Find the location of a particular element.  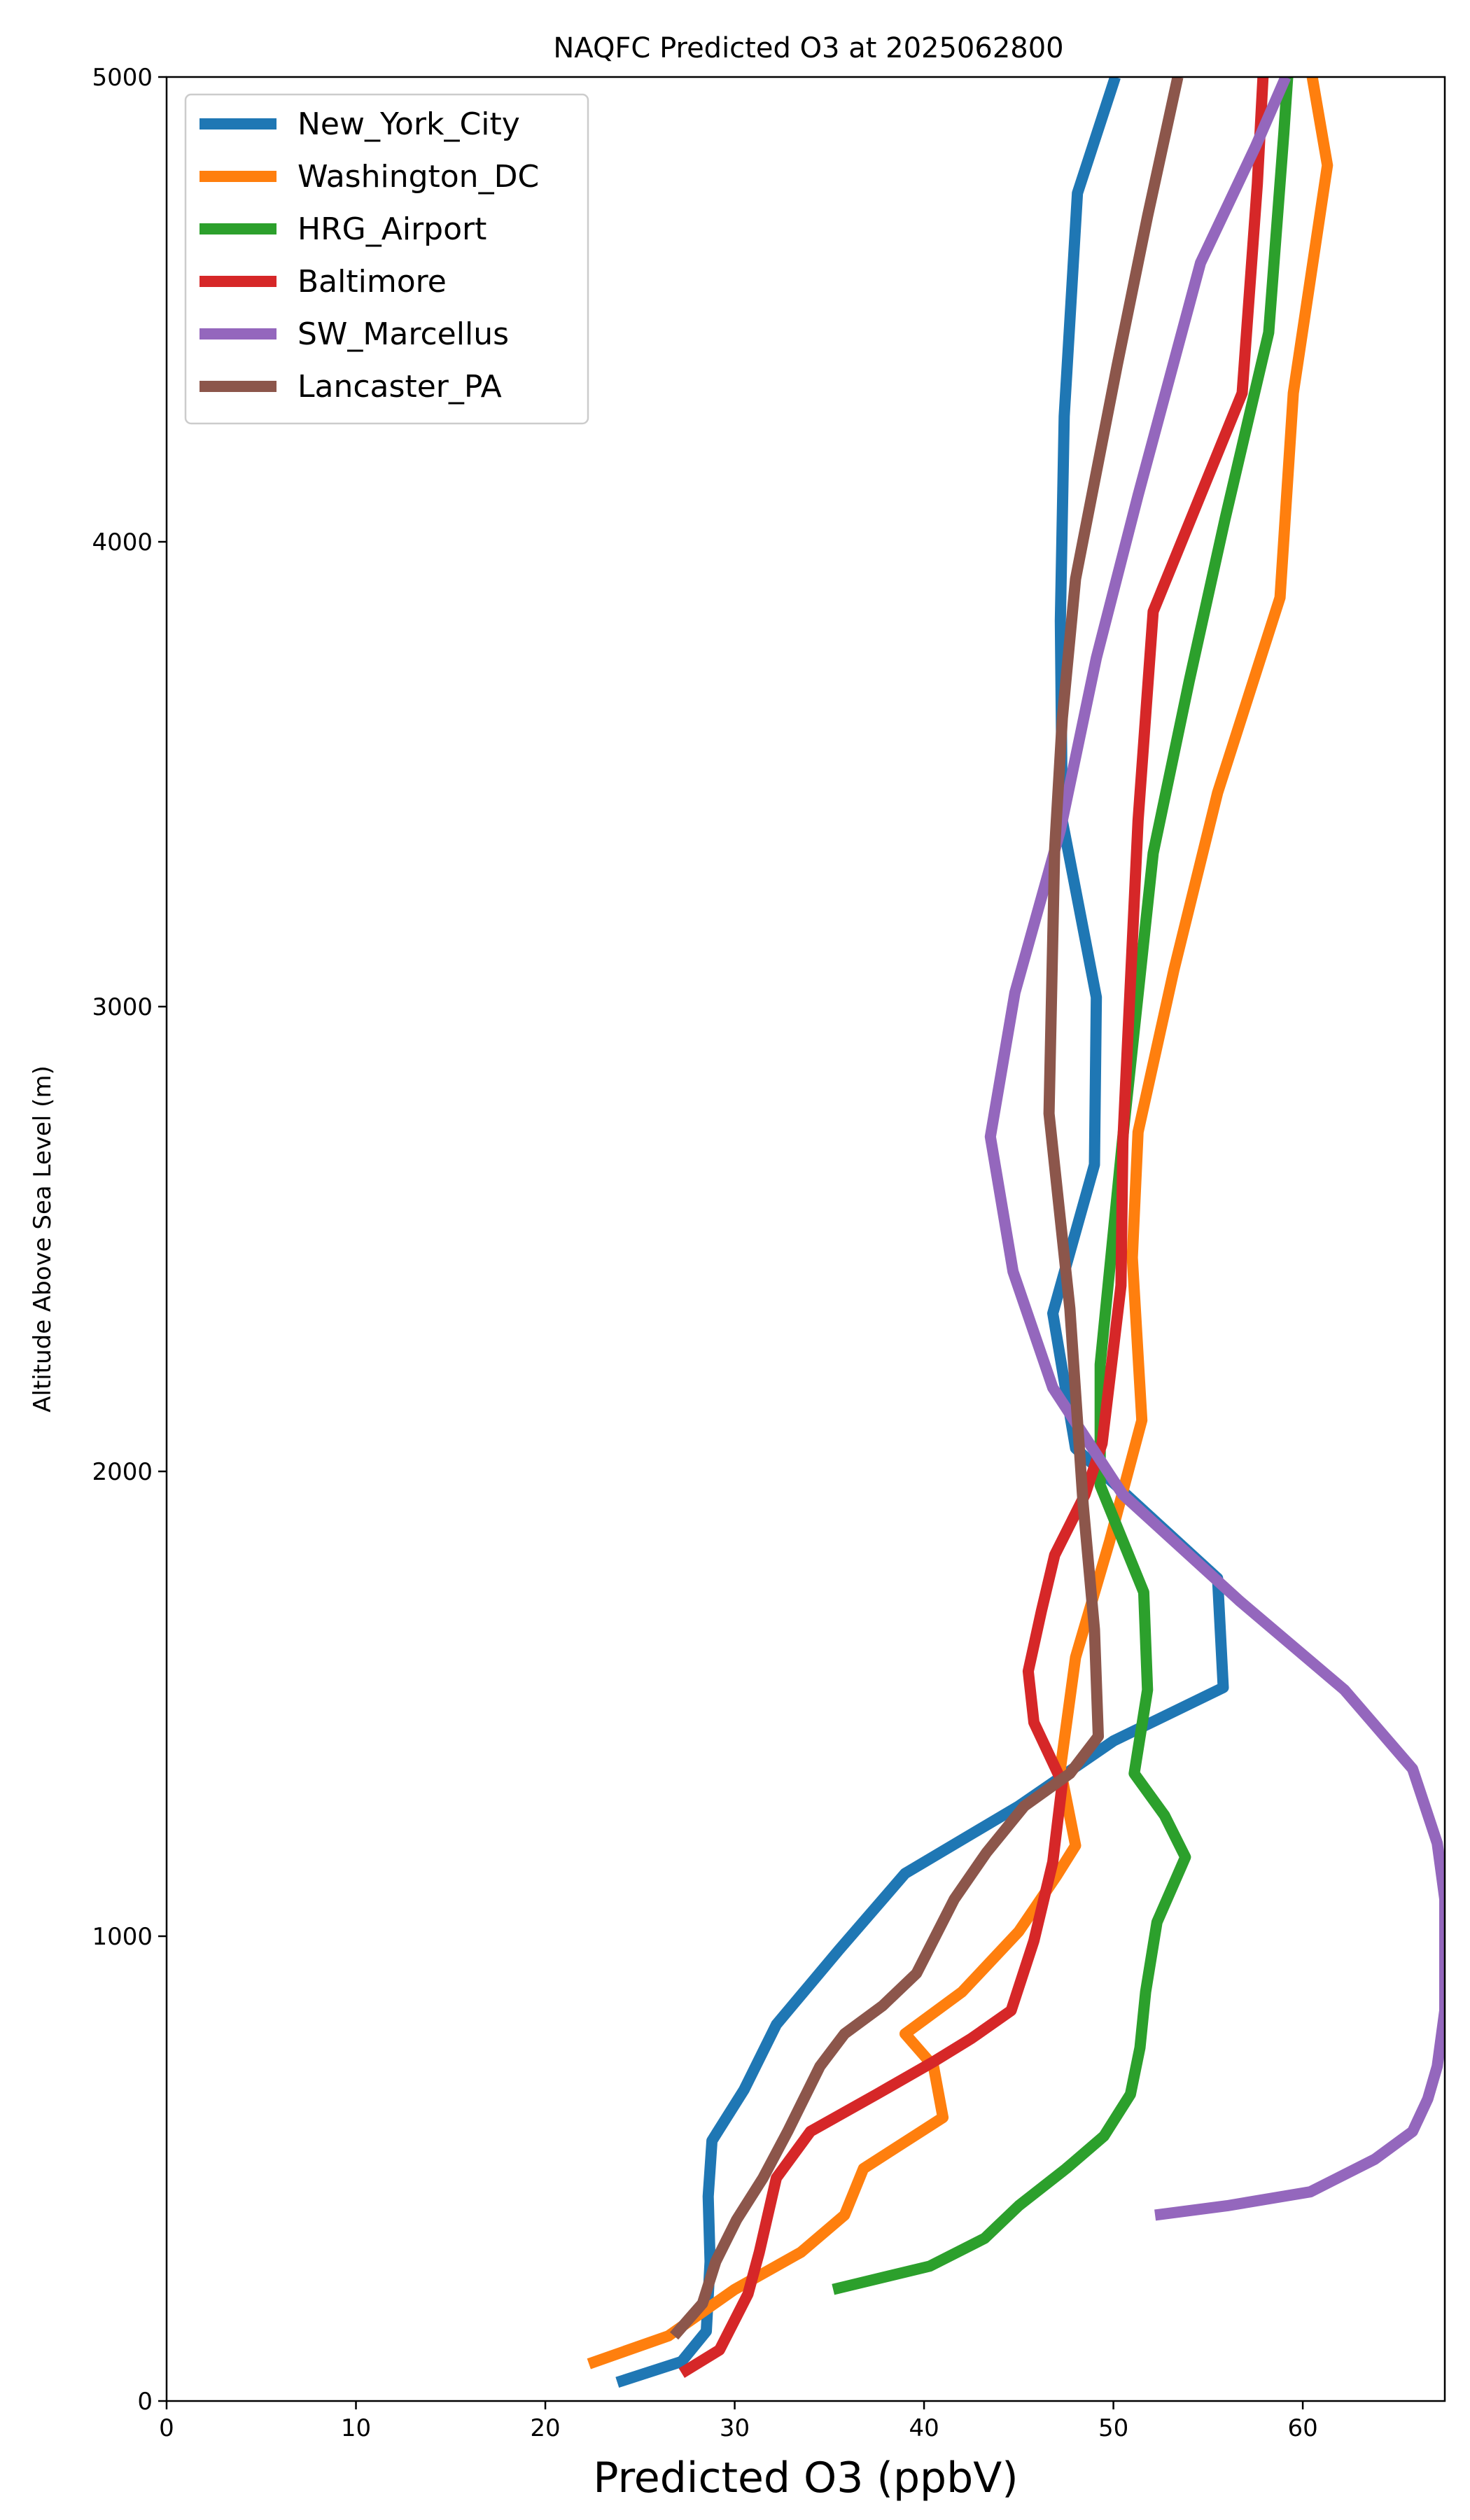

legend-label: New_York_City is located at coordinates (409, 124).